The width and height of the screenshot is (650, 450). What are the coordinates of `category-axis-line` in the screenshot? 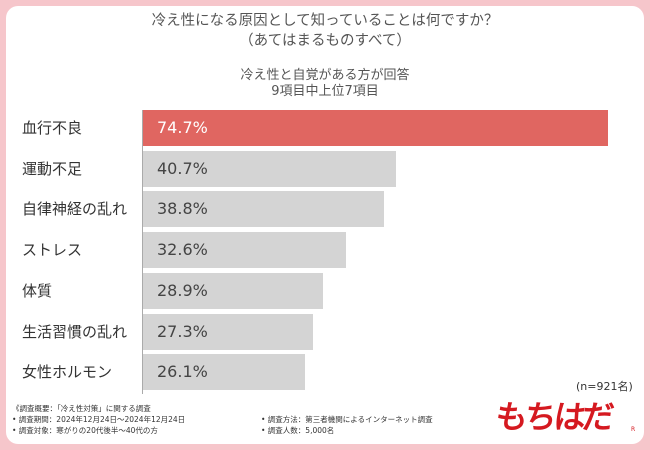 It's located at (142, 252).